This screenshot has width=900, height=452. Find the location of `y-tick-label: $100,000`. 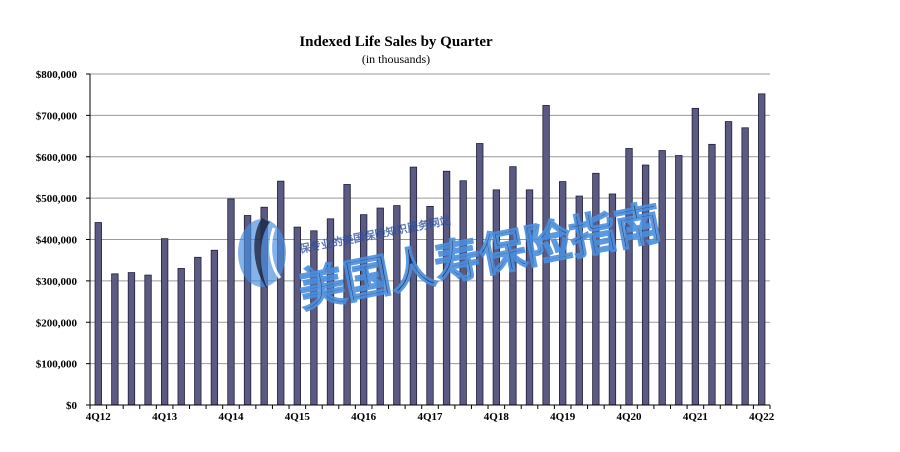

y-tick-label: $100,000 is located at coordinates (57, 365).